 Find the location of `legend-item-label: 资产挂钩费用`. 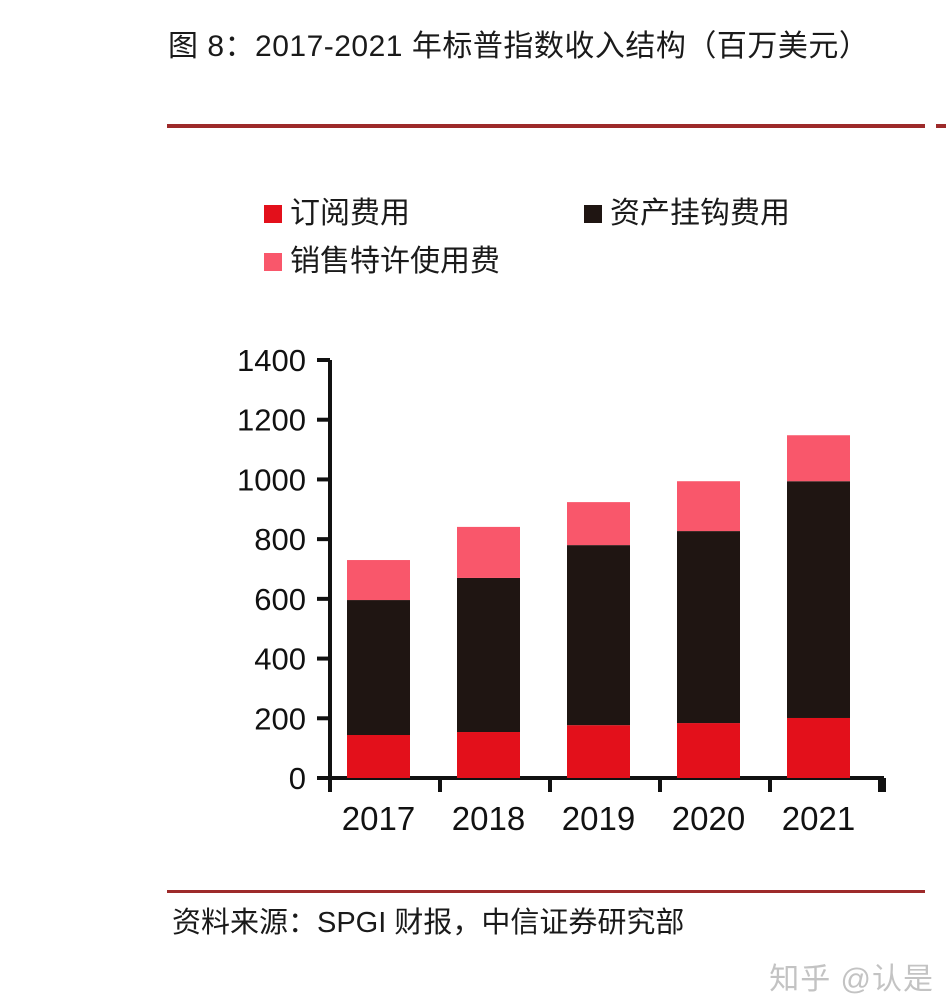

legend-item-label: 资产挂钩费用 is located at coordinates (700, 213).